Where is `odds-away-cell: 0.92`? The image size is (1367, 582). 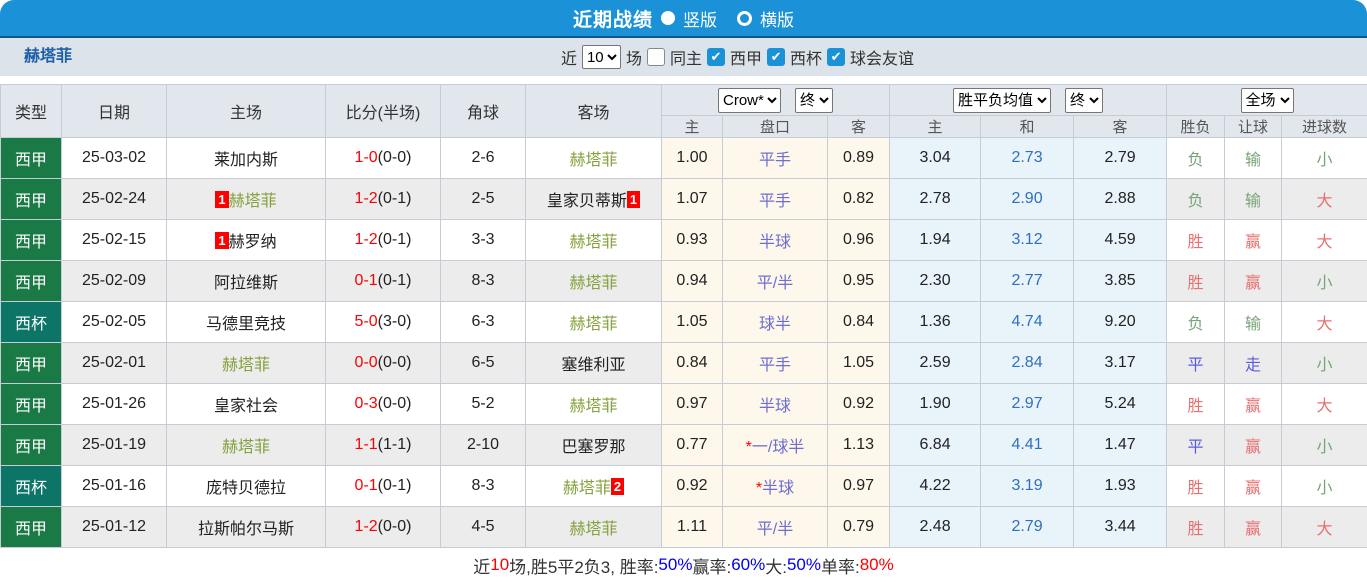 odds-away-cell: 0.92 is located at coordinates (858, 404).